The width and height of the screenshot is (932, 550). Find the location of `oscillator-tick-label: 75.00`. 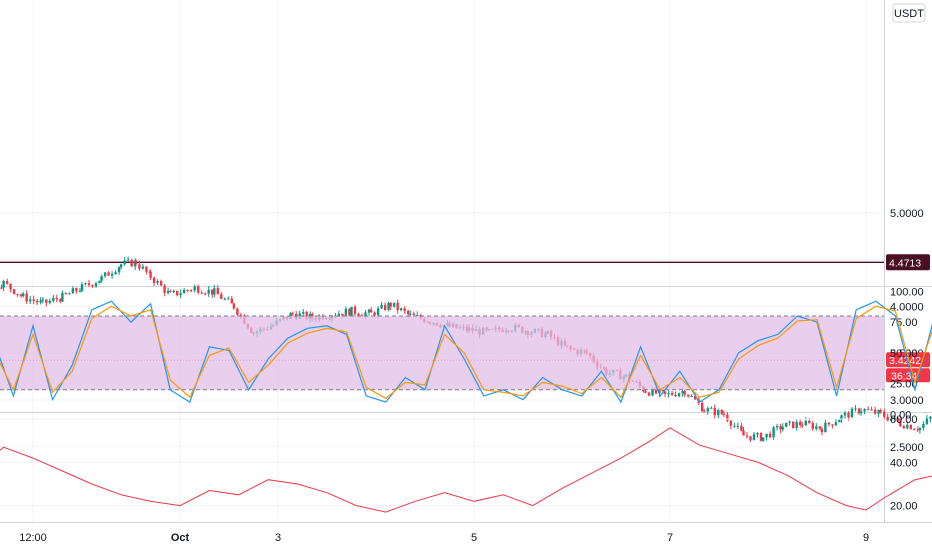

oscillator-tick-label: 75.00 is located at coordinates (904, 323).